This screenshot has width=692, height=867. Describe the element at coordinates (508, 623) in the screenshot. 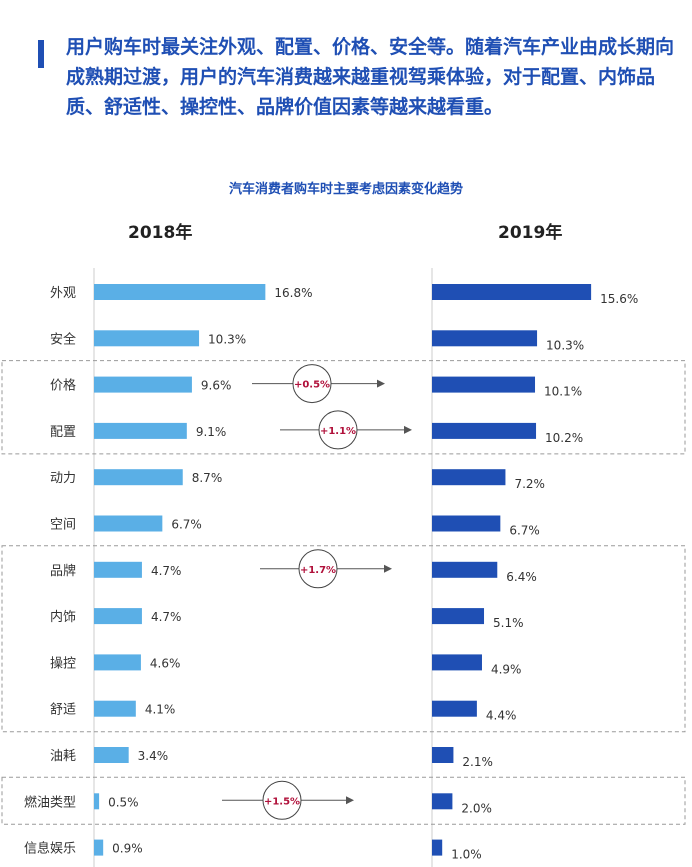

I see `value-label-2019-7: 5.1%` at that location.